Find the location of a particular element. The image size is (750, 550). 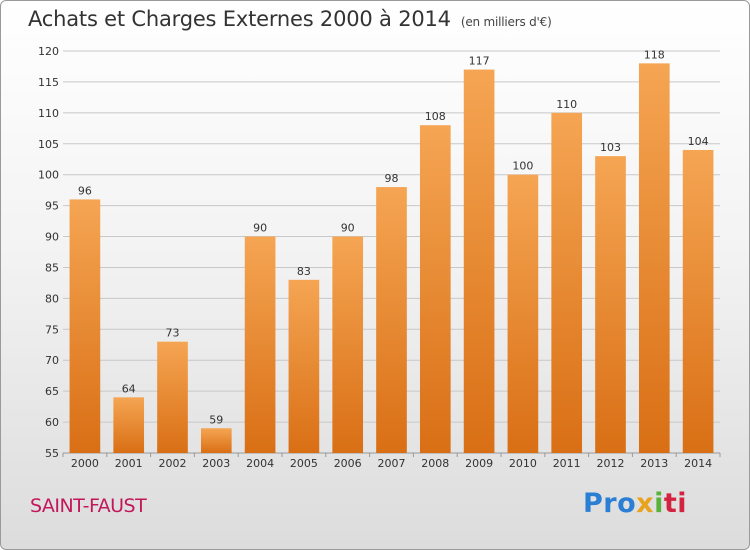

x-tick-label: 2000 is located at coordinates (85, 463).